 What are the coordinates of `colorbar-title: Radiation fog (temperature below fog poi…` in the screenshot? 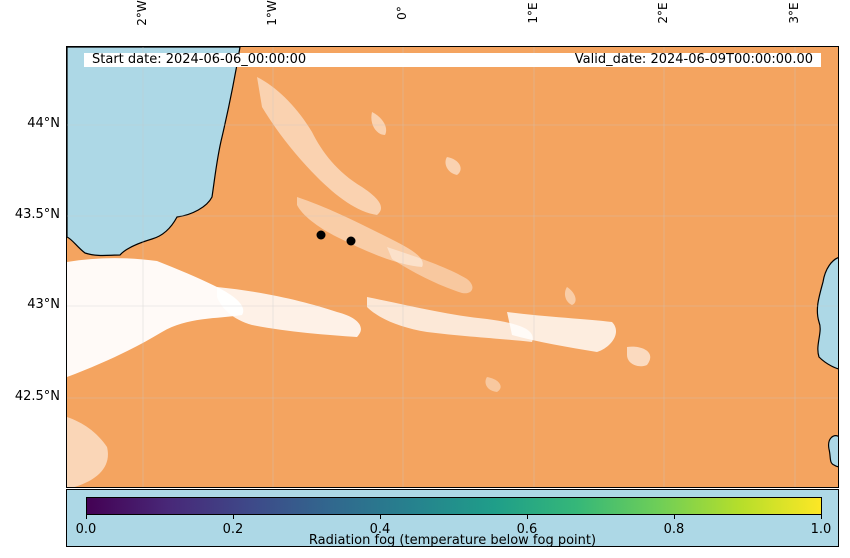 It's located at (452, 540).